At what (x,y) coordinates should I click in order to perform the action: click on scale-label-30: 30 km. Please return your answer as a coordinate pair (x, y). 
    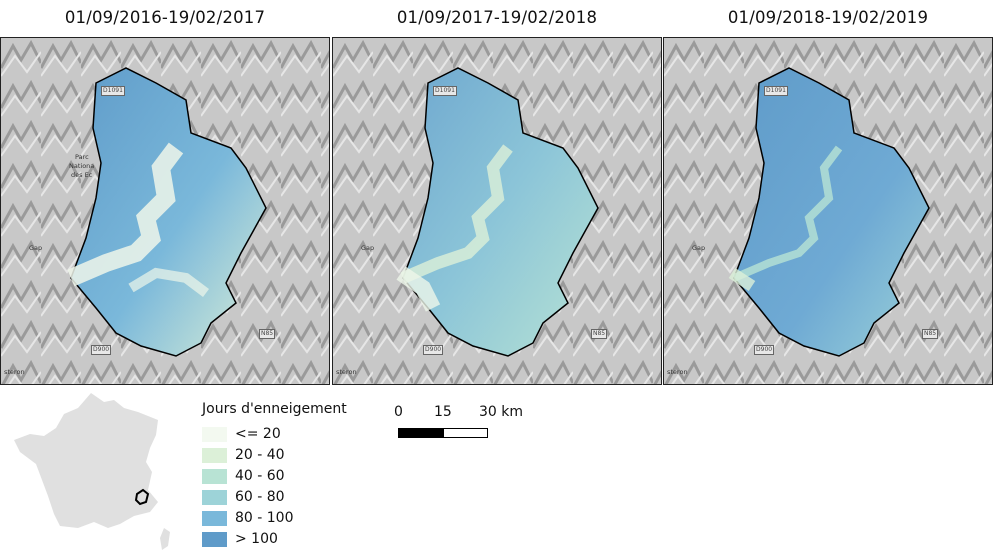
    Looking at the image, I should click on (501, 412).